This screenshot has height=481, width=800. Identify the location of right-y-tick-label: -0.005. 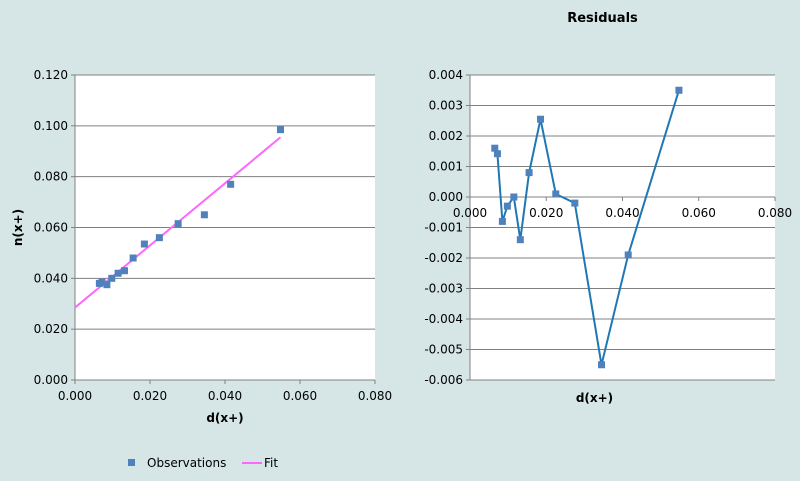
(443, 350).